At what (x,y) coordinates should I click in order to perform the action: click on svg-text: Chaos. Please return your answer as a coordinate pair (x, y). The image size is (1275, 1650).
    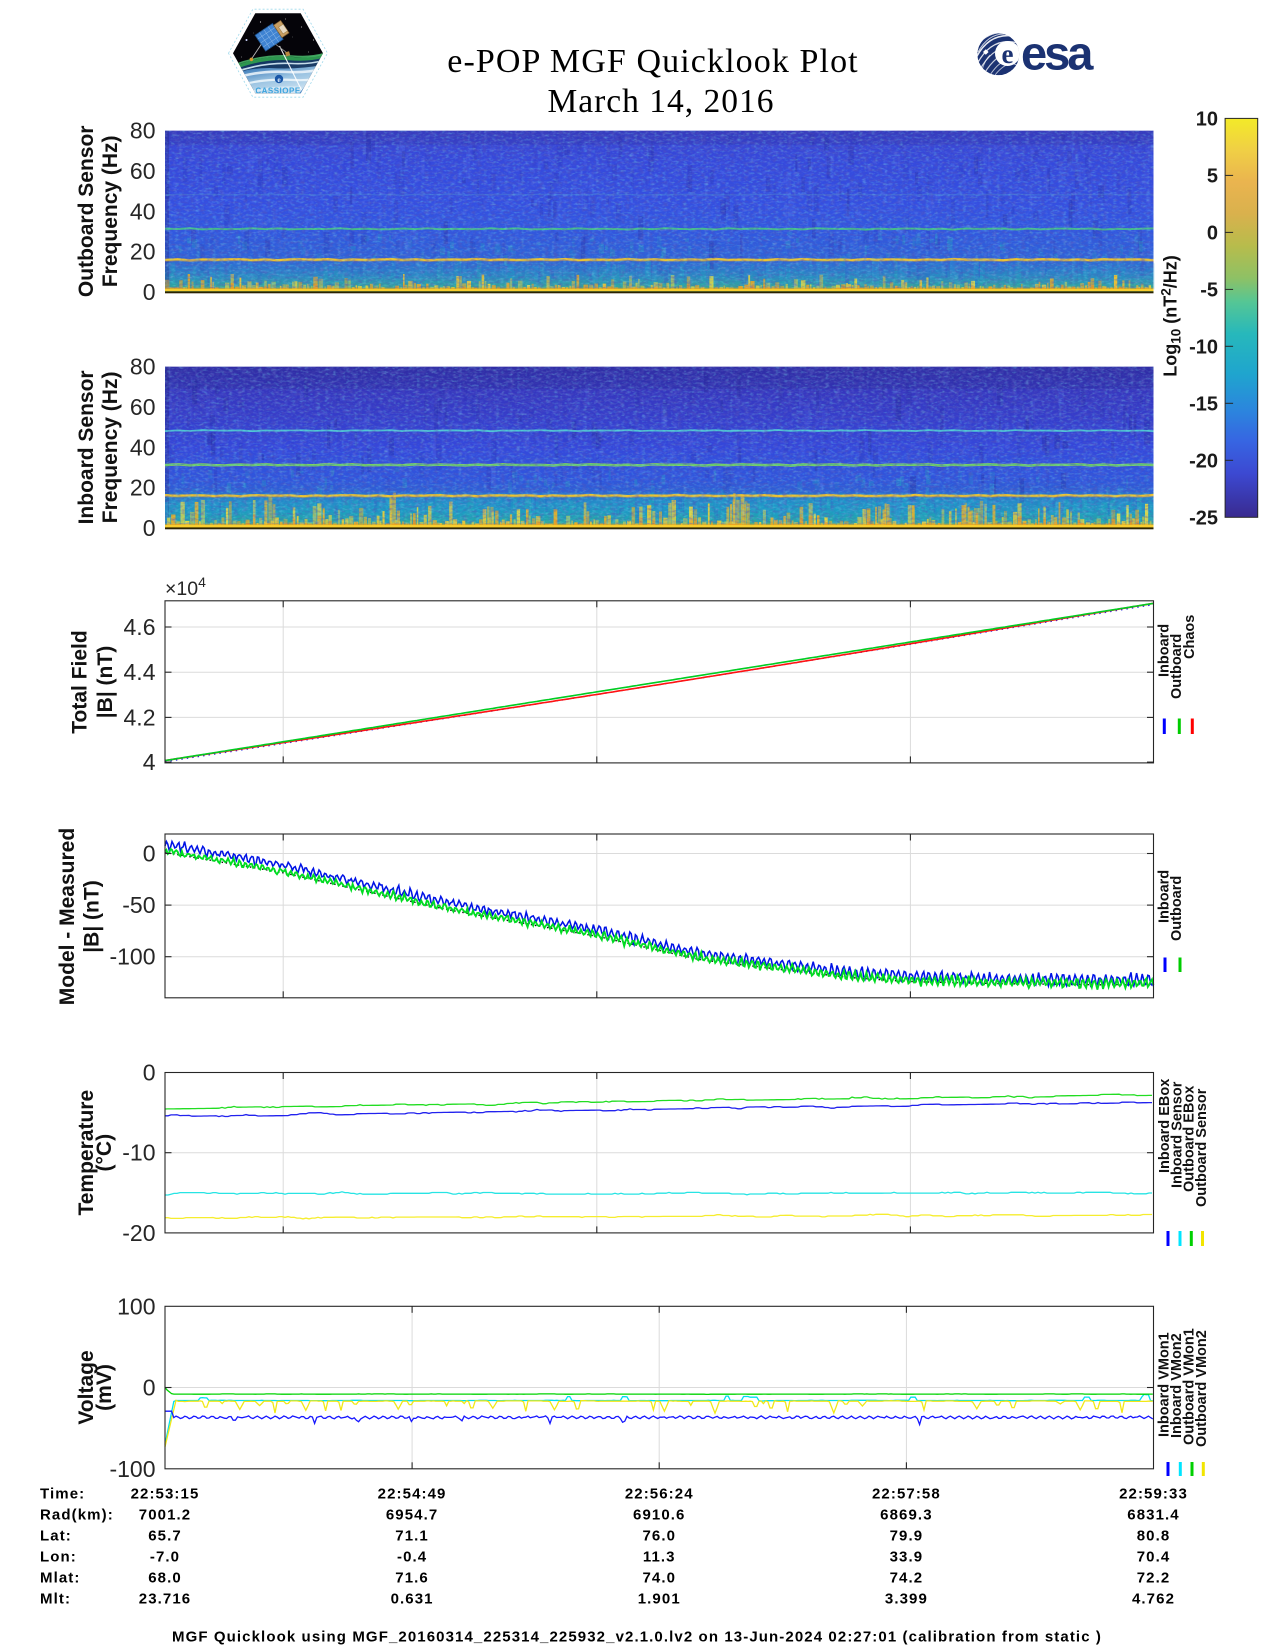
    Looking at the image, I should click on (1190, 637).